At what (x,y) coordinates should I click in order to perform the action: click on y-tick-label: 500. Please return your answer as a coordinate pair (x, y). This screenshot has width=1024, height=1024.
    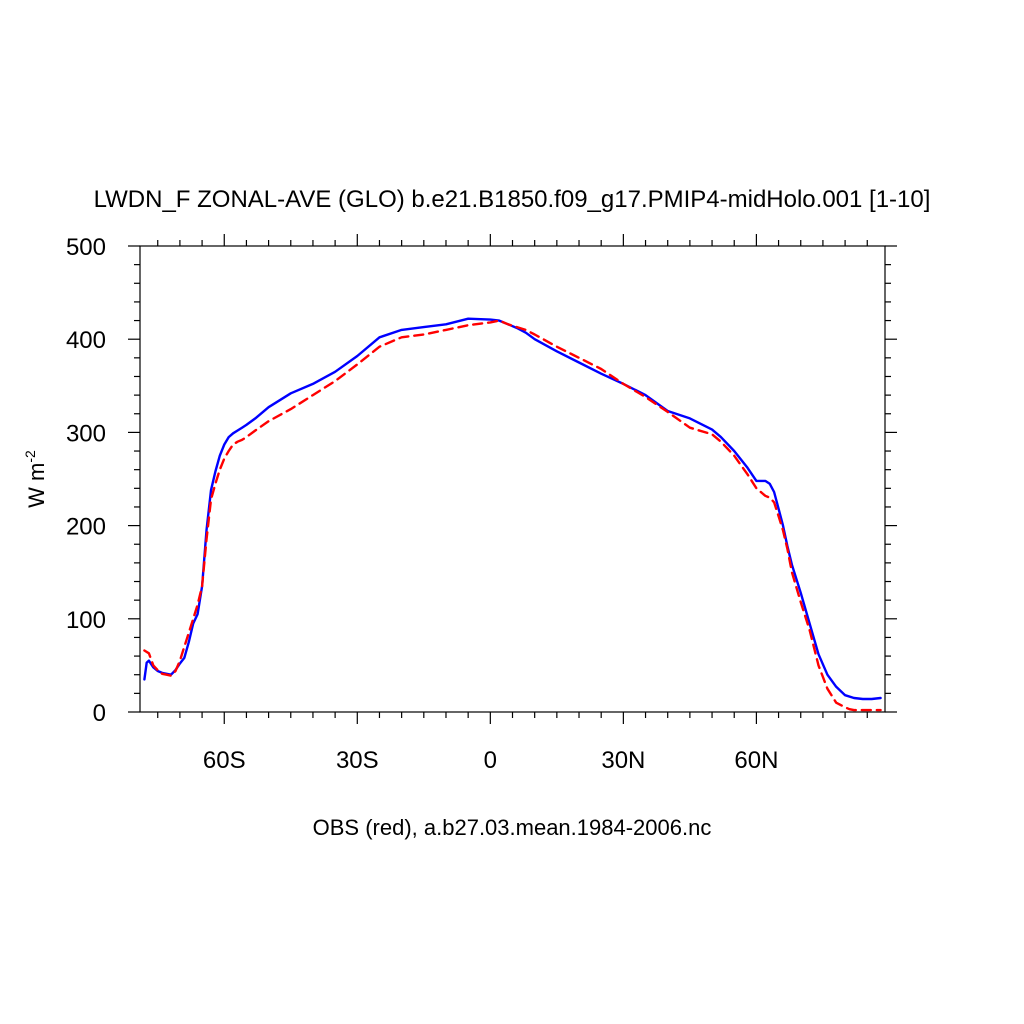
    Looking at the image, I should click on (86, 247).